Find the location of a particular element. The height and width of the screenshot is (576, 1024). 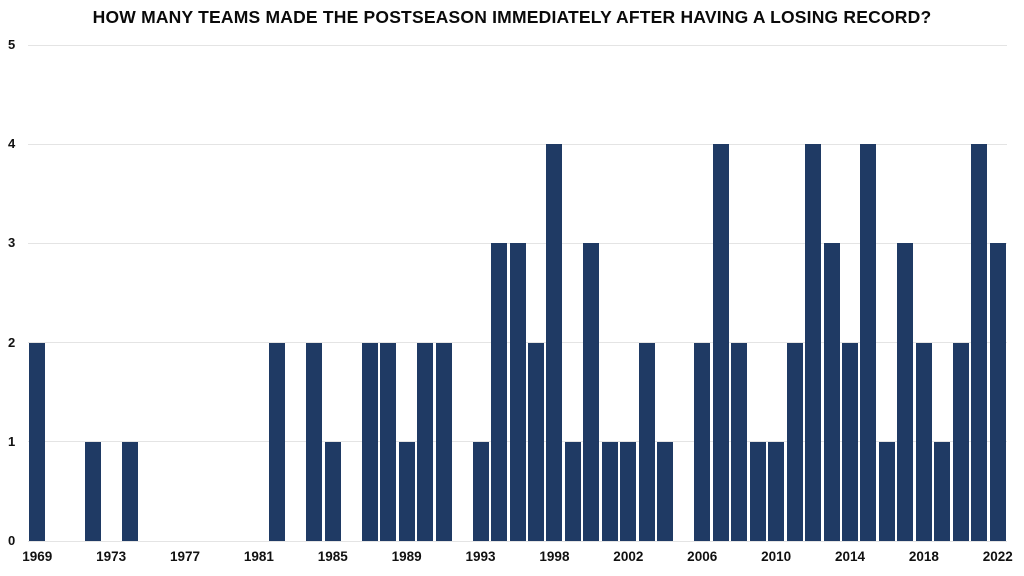

bar-1969 is located at coordinates (37, 441).